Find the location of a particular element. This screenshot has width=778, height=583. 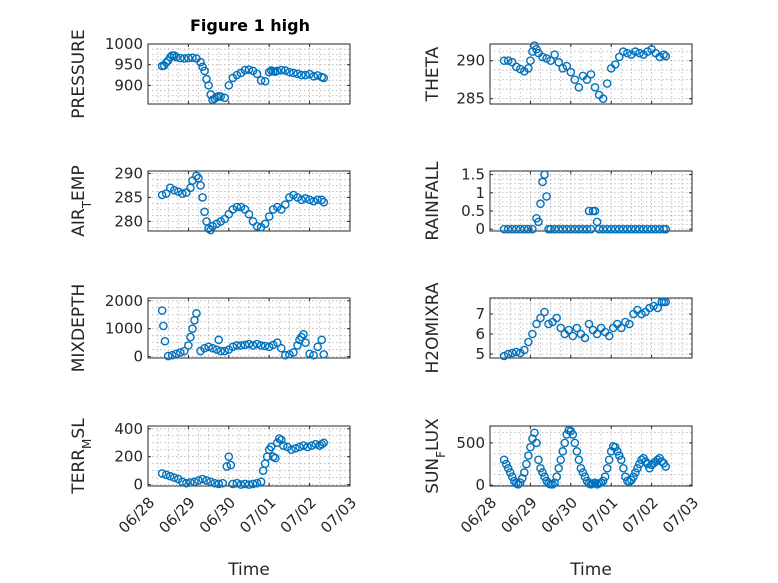

terr_msl-ylabel-main: TERR is located at coordinates (79, 472).